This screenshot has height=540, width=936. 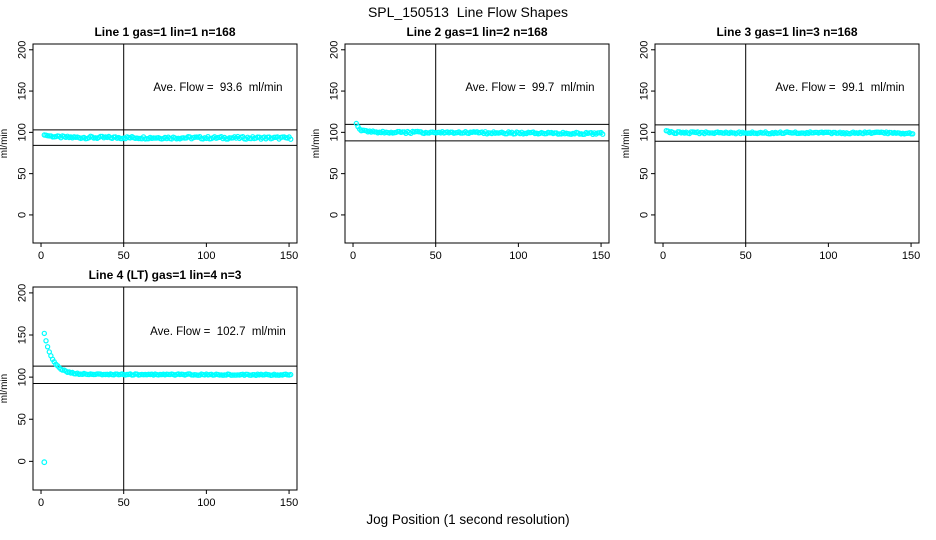 I want to click on x-axis-label: Jog Position (1 second resolution), so click(x=468, y=519).